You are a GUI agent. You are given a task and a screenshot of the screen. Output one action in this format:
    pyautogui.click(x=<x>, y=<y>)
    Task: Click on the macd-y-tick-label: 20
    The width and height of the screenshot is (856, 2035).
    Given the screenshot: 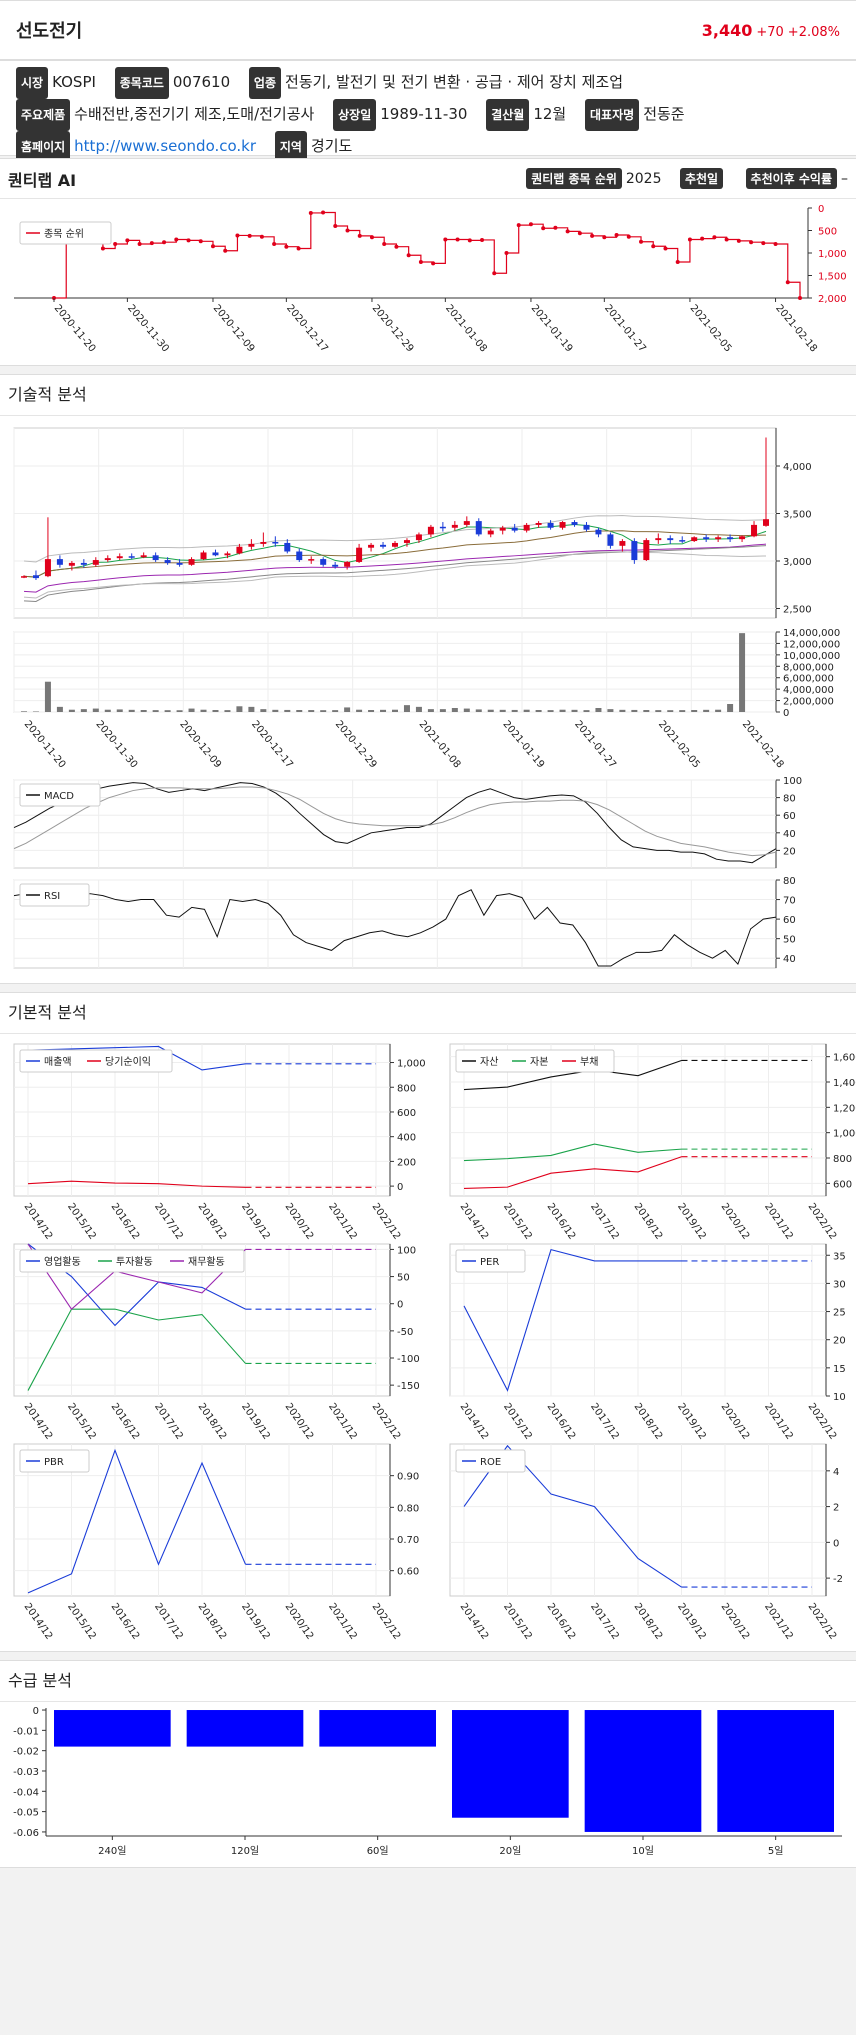 What is the action you would take?
    pyautogui.click(x=789, y=851)
    